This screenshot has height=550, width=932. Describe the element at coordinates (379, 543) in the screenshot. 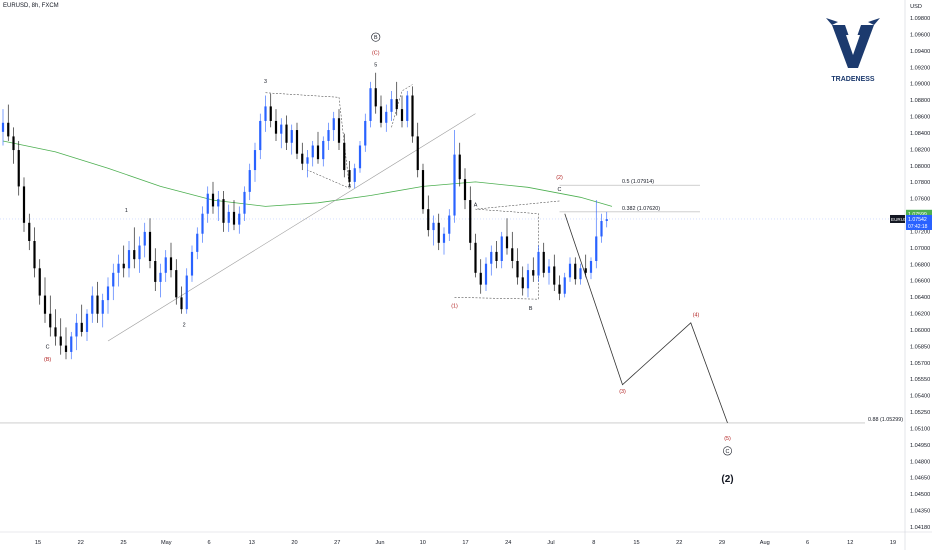

I see `x-tick-label: Jun` at that location.